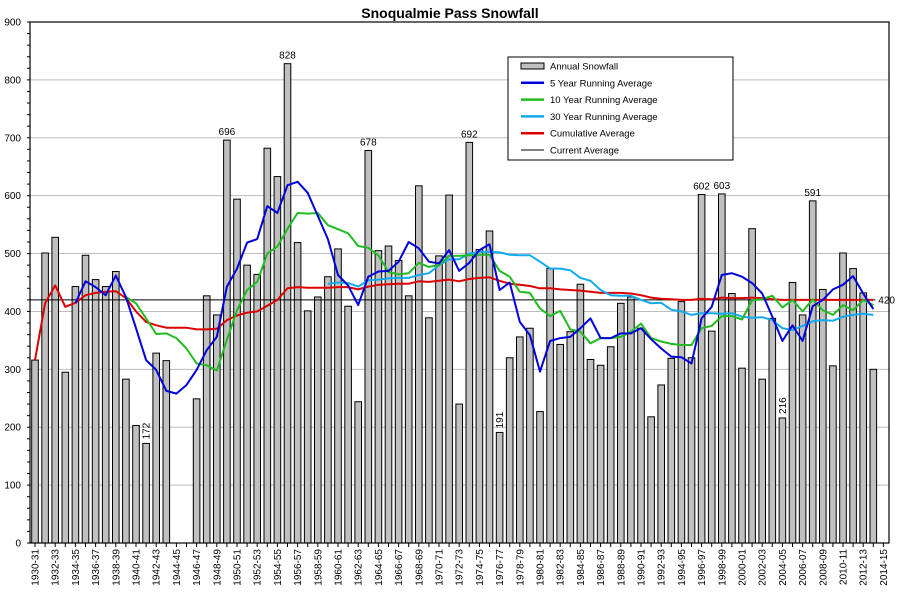  What do you see at coordinates (18, 544) in the screenshot?
I see `y-tick-label: 0` at bounding box center [18, 544].